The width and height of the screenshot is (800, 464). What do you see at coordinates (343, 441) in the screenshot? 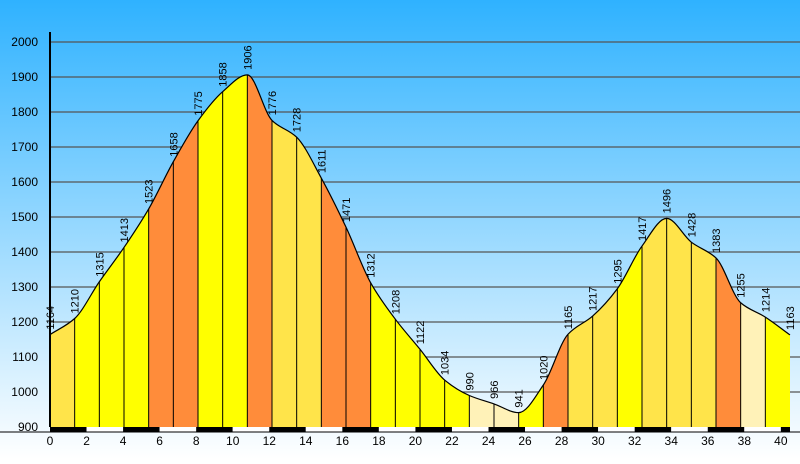
I see `x-tick-label: 16` at bounding box center [343, 441].